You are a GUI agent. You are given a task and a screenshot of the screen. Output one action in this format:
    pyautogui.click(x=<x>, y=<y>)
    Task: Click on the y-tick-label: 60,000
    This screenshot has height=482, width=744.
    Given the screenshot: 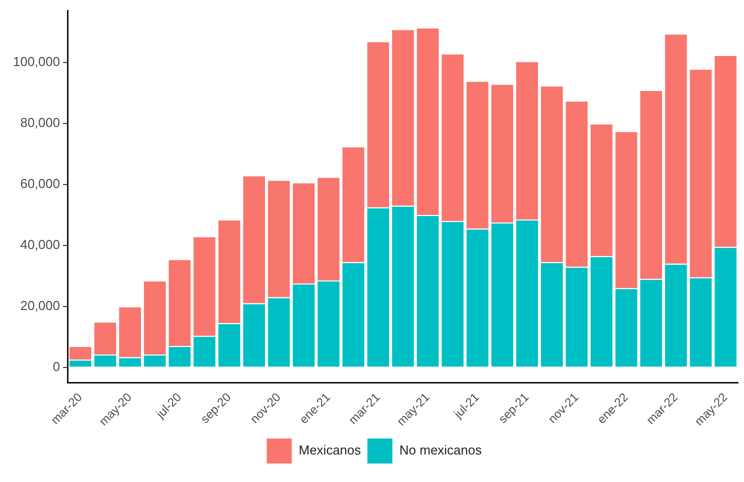 What is the action you would take?
    pyautogui.click(x=40, y=184)
    